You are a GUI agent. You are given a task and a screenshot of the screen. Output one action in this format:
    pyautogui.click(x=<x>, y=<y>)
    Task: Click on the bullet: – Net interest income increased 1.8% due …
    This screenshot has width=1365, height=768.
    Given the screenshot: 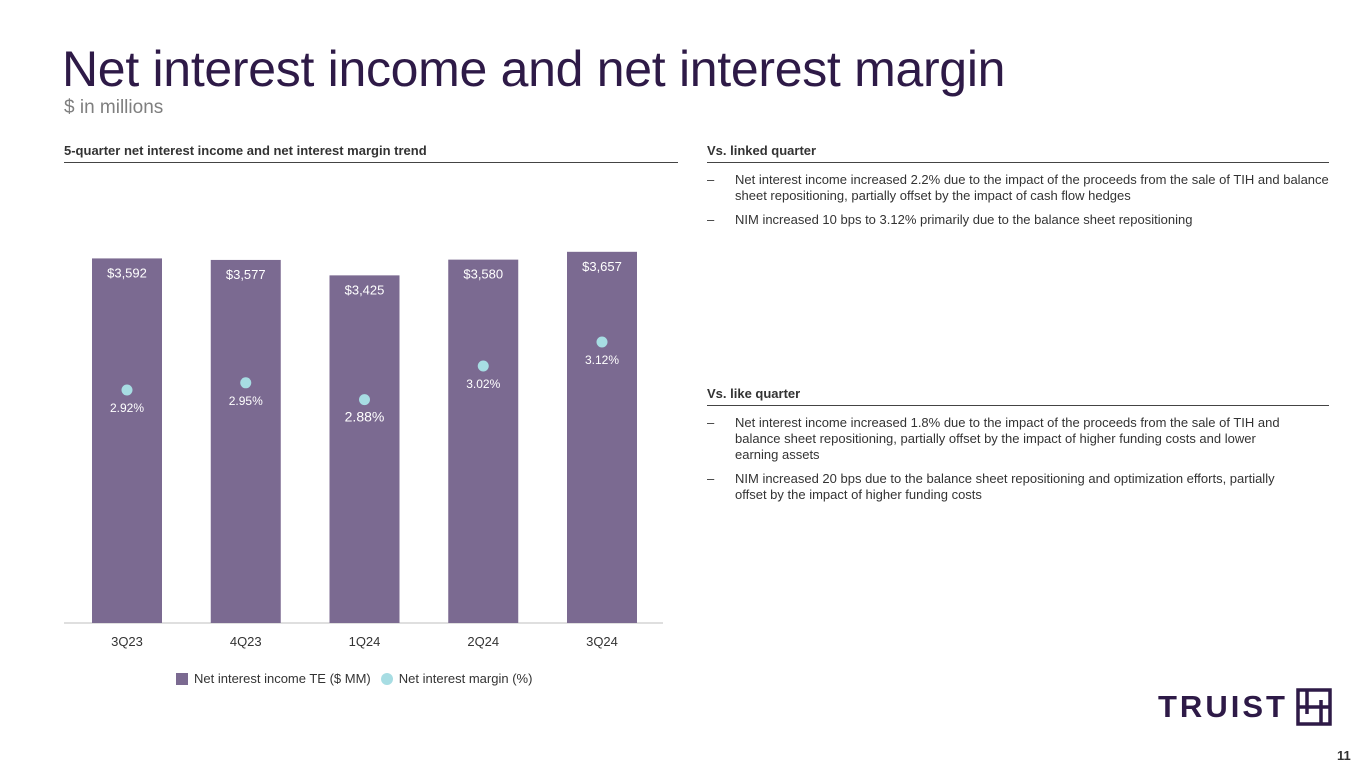 What is the action you would take?
    pyautogui.click(x=993, y=438)
    